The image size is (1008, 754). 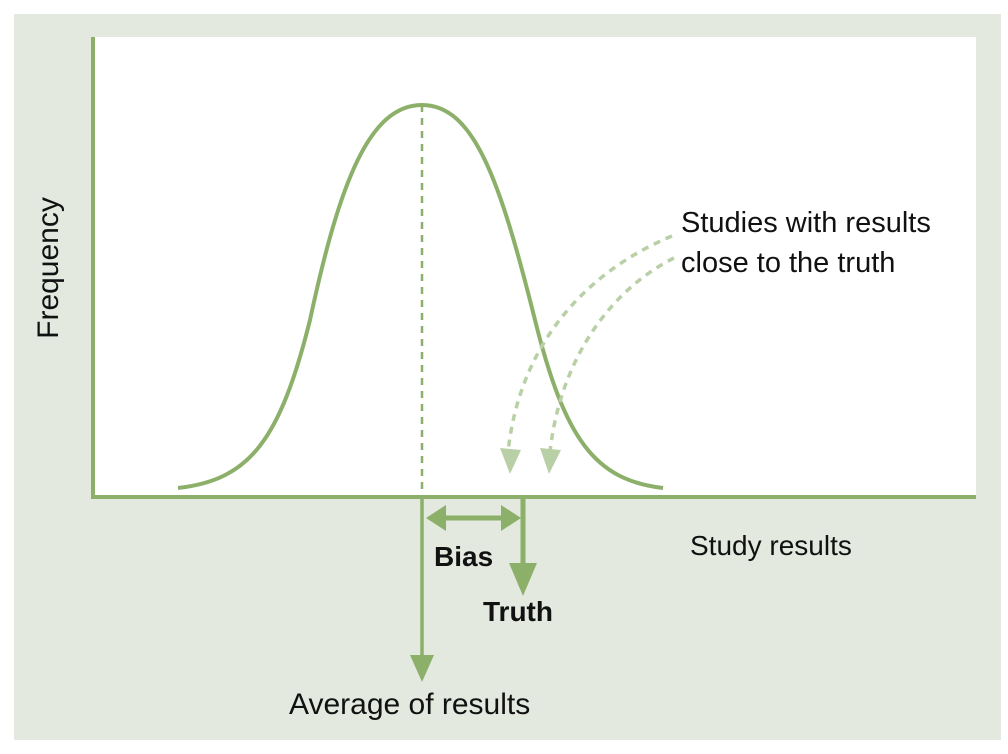 I want to click on y-axis-label: Frequency, so click(x=48, y=268).